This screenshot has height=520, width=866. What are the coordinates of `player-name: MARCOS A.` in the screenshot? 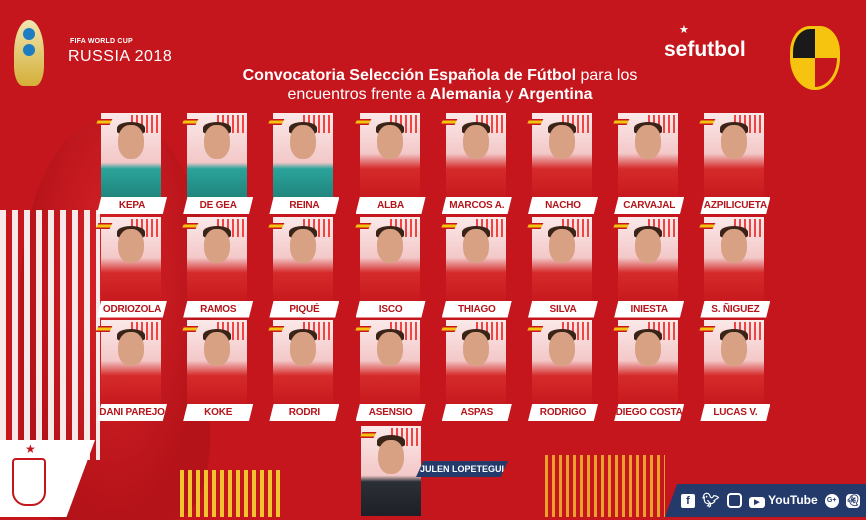 It's located at (476, 205).